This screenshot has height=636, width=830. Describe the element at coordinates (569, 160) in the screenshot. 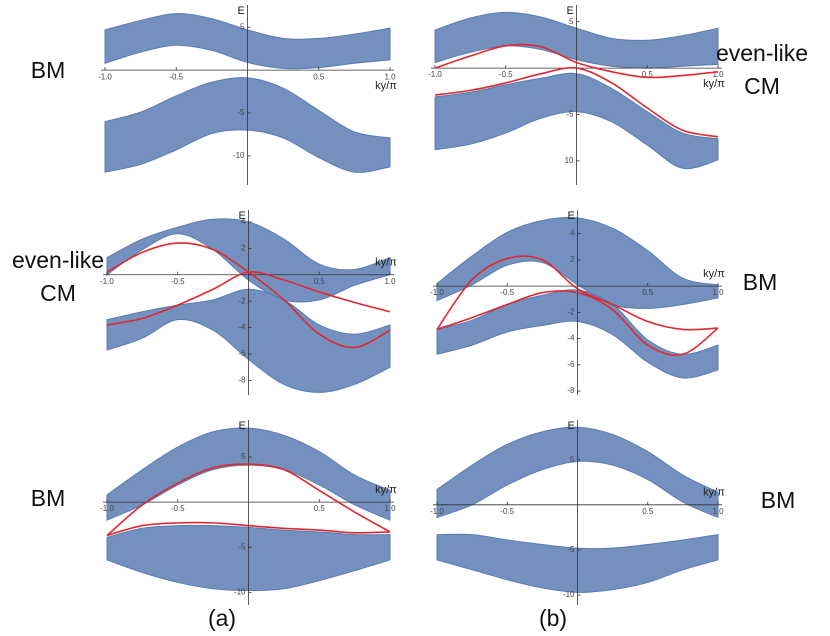

I see `y-tick-label: 10` at that location.